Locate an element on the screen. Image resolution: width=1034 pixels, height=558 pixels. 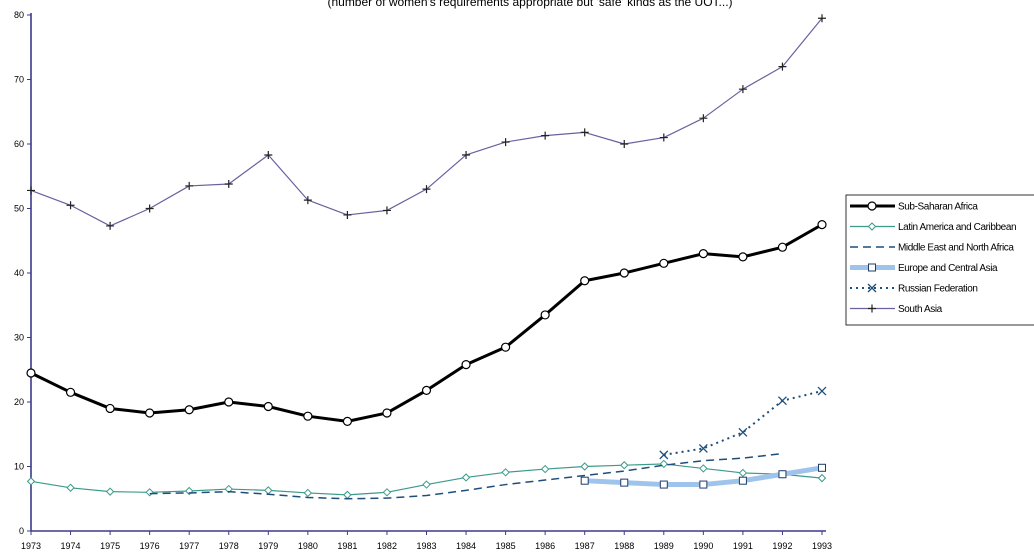
x-tick-label: 1983 is located at coordinates (426, 546).